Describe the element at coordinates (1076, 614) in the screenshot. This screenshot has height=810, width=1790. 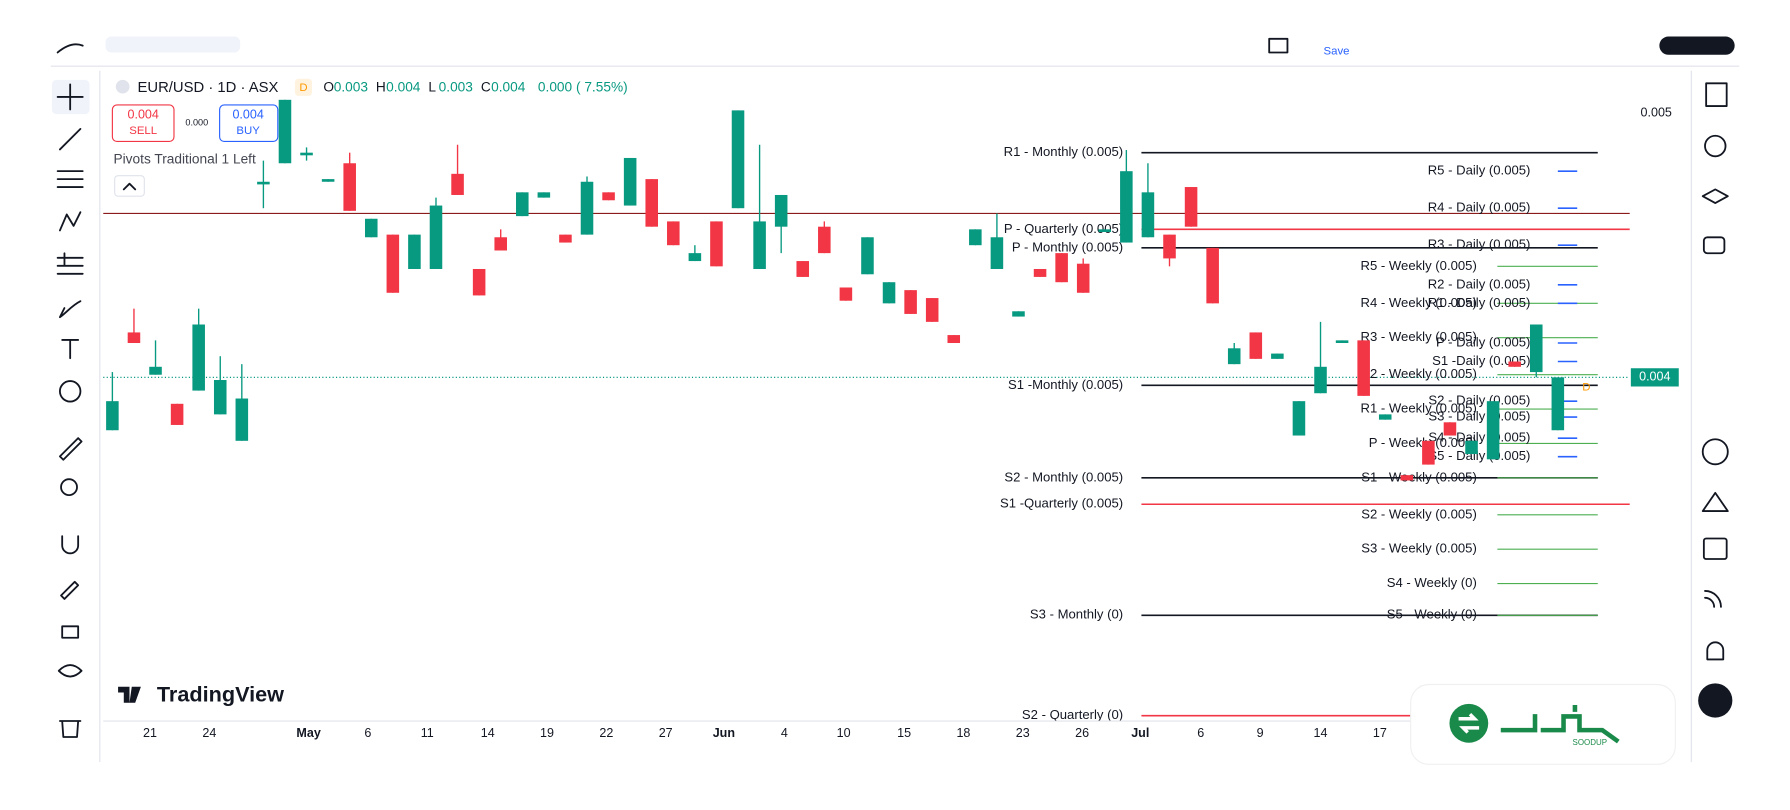
I see `pivot-label: S3 - Monthly (0)` at that location.